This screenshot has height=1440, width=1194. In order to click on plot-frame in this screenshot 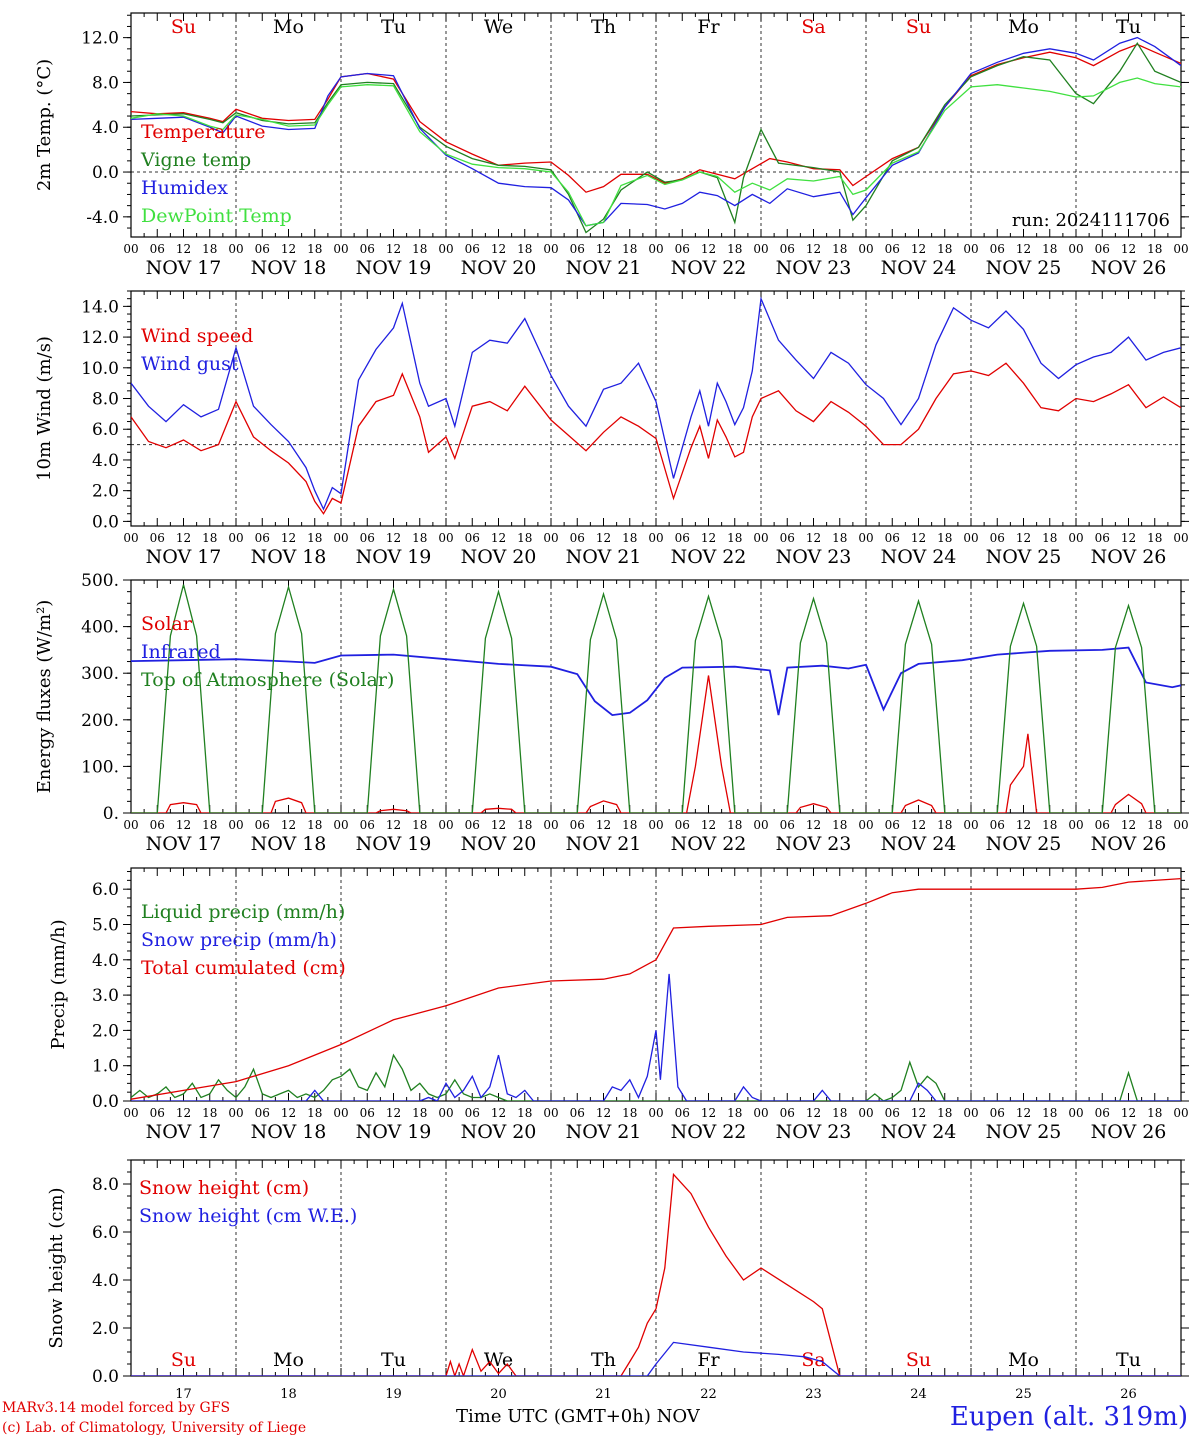, I will do `click(656, 125)`.